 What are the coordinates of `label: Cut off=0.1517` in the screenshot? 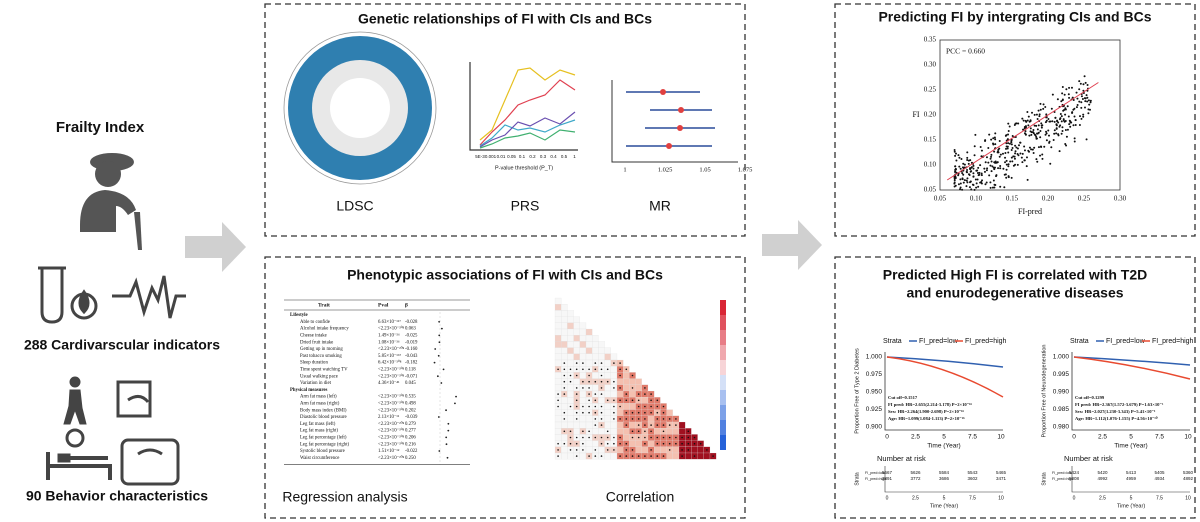 It's located at (903, 397).